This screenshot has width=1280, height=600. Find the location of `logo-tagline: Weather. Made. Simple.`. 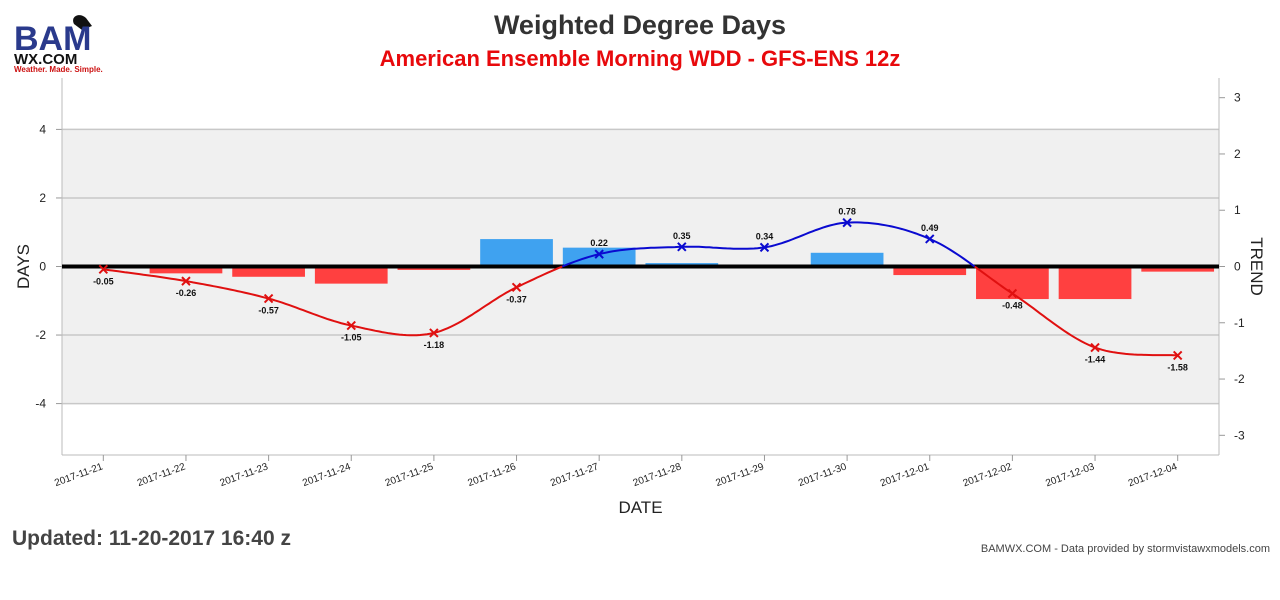

logo-tagline: Weather. Made. Simple. is located at coordinates (58, 69).